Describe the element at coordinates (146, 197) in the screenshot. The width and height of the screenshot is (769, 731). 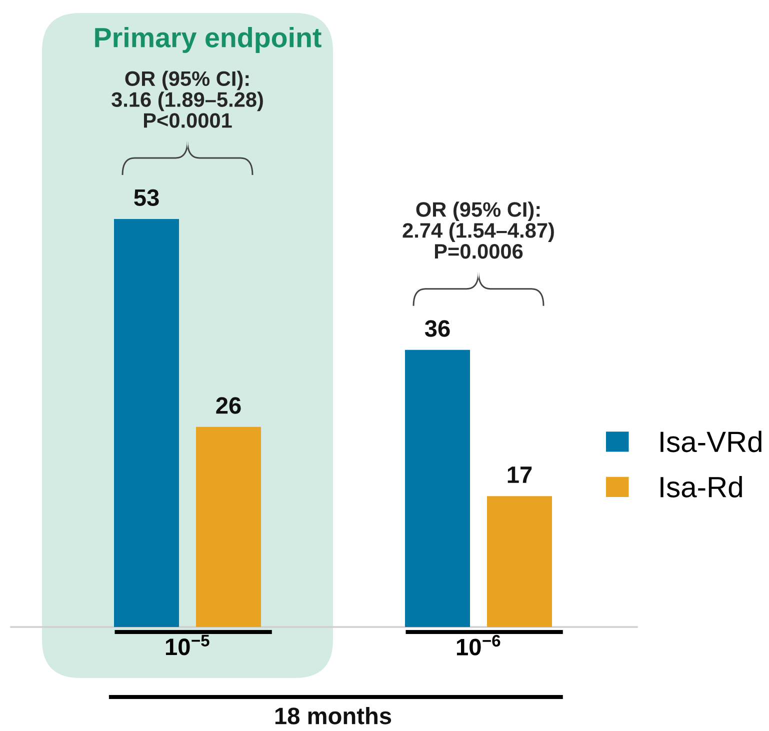
I see `data-label: 53` at that location.